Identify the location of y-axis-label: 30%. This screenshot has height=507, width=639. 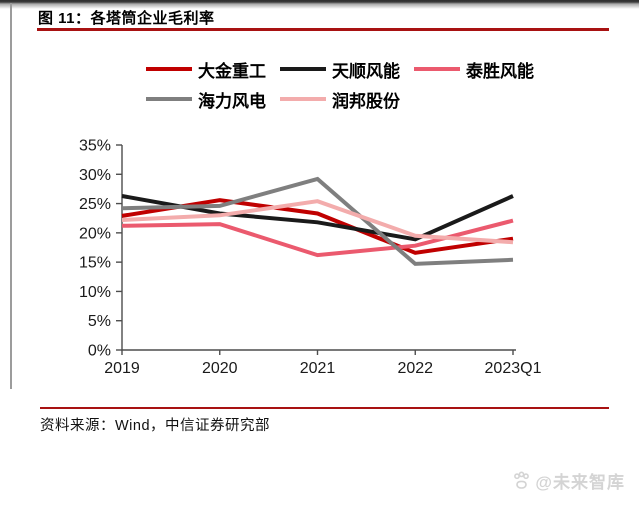
(95, 175).